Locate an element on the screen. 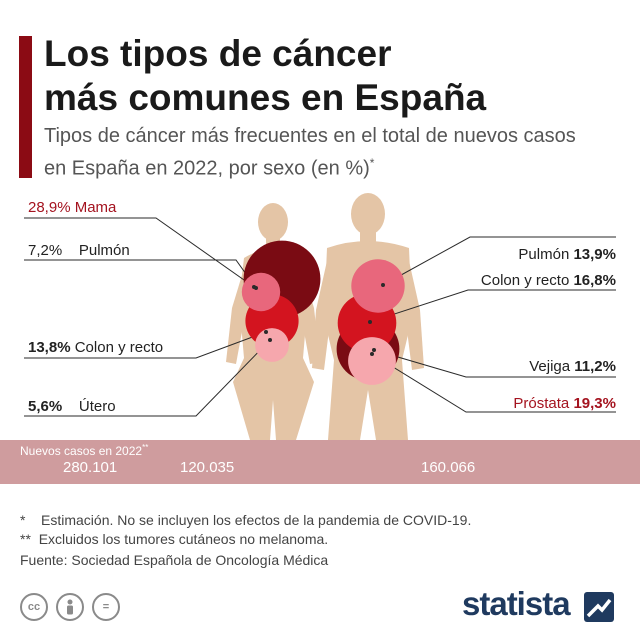 The image size is (640, 640). bubbles is located at coordinates (323, 312).